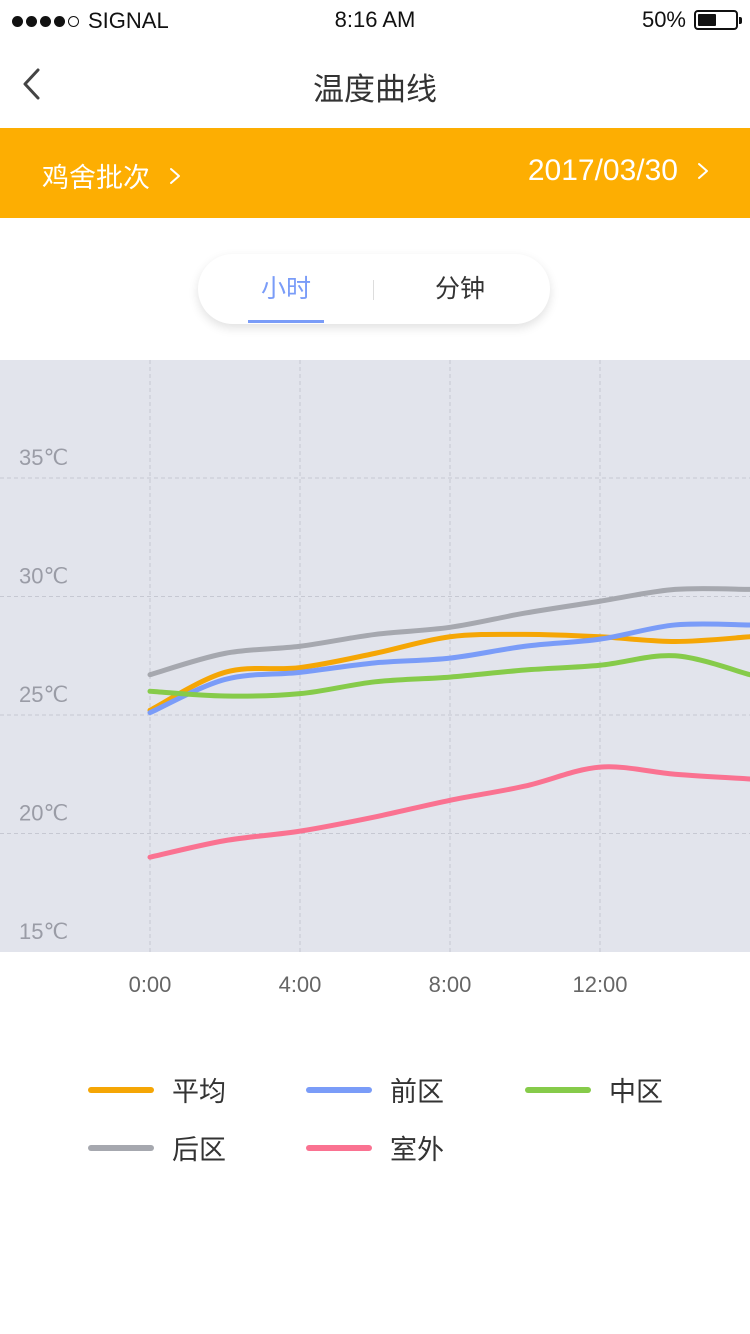  Describe the element at coordinates (375, 1147) in the screenshot. I see `legend-item: 室外` at that location.